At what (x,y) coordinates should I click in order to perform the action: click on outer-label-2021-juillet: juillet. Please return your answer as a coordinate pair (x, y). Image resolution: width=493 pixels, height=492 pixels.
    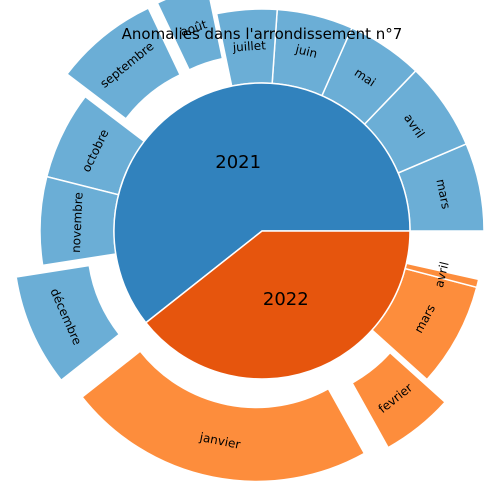
    Looking at the image, I should click on (248, 46).